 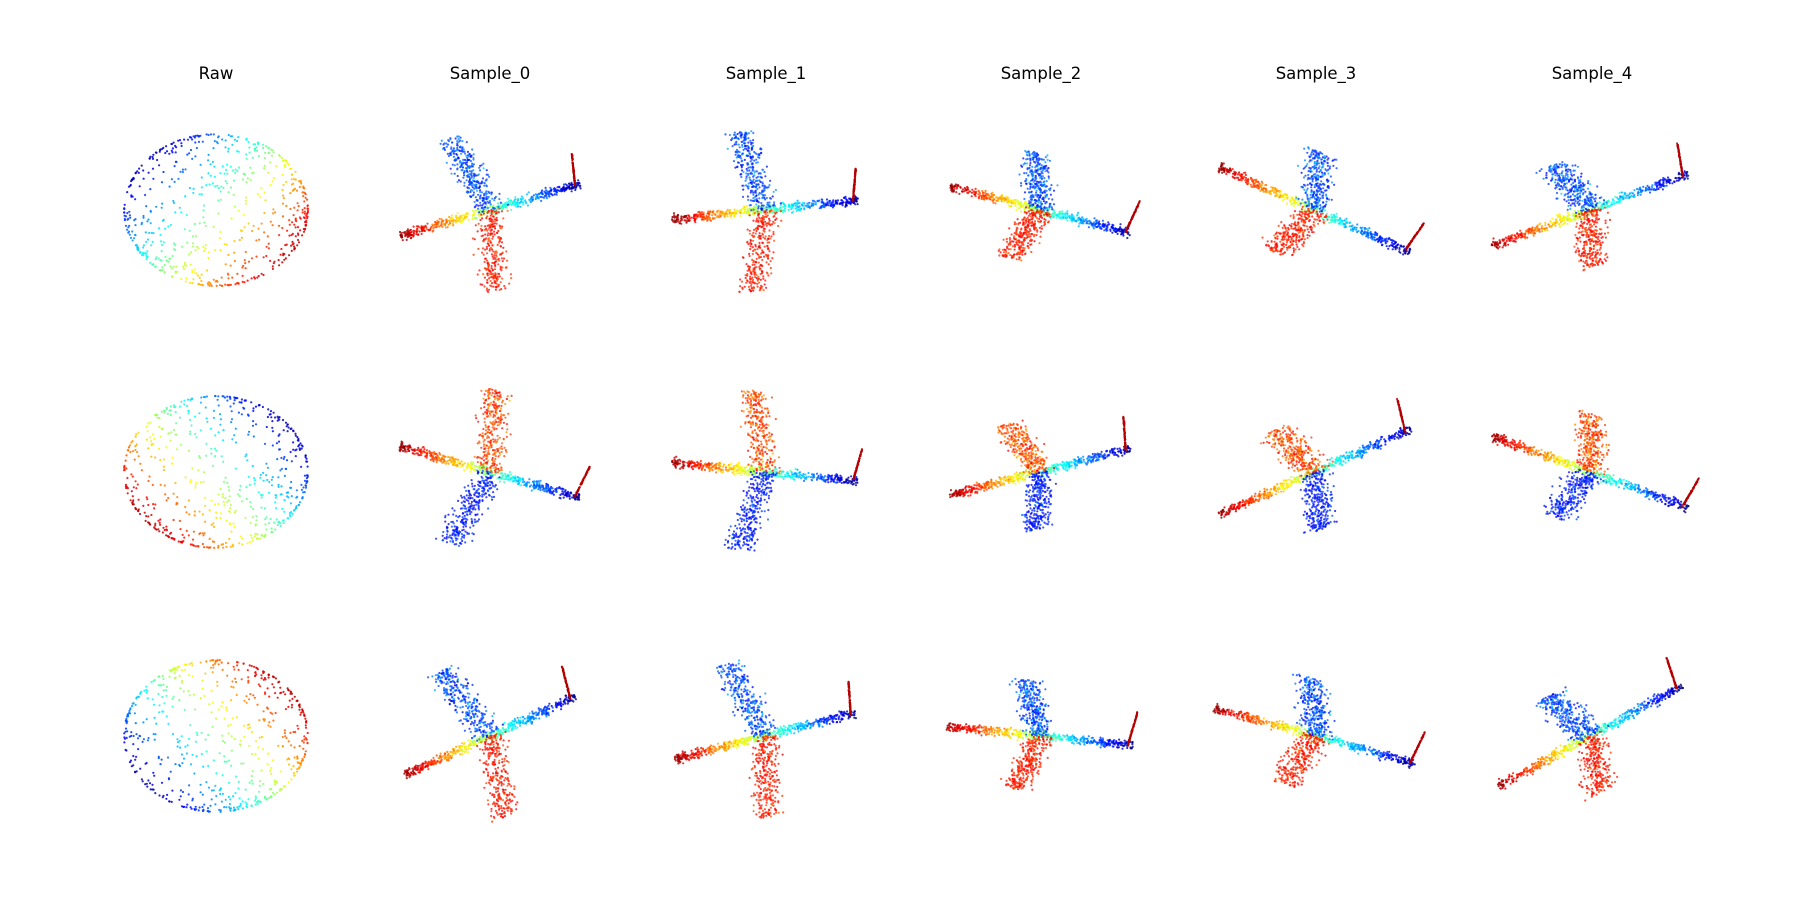 I want to click on column-title-sample-1: Sample_1, so click(x=766, y=73).